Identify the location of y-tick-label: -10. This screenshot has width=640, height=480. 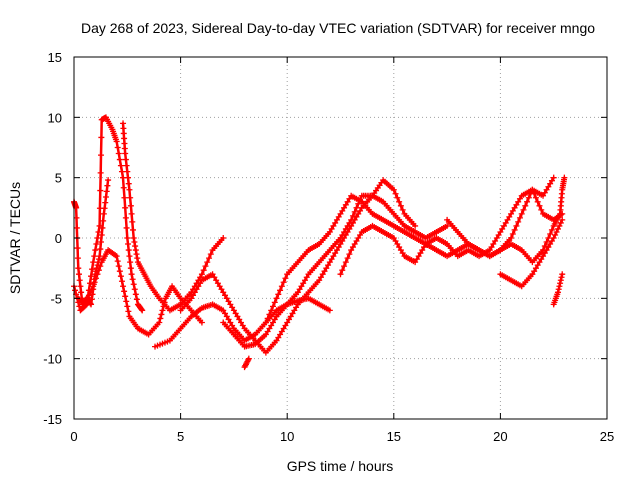
(52, 359).